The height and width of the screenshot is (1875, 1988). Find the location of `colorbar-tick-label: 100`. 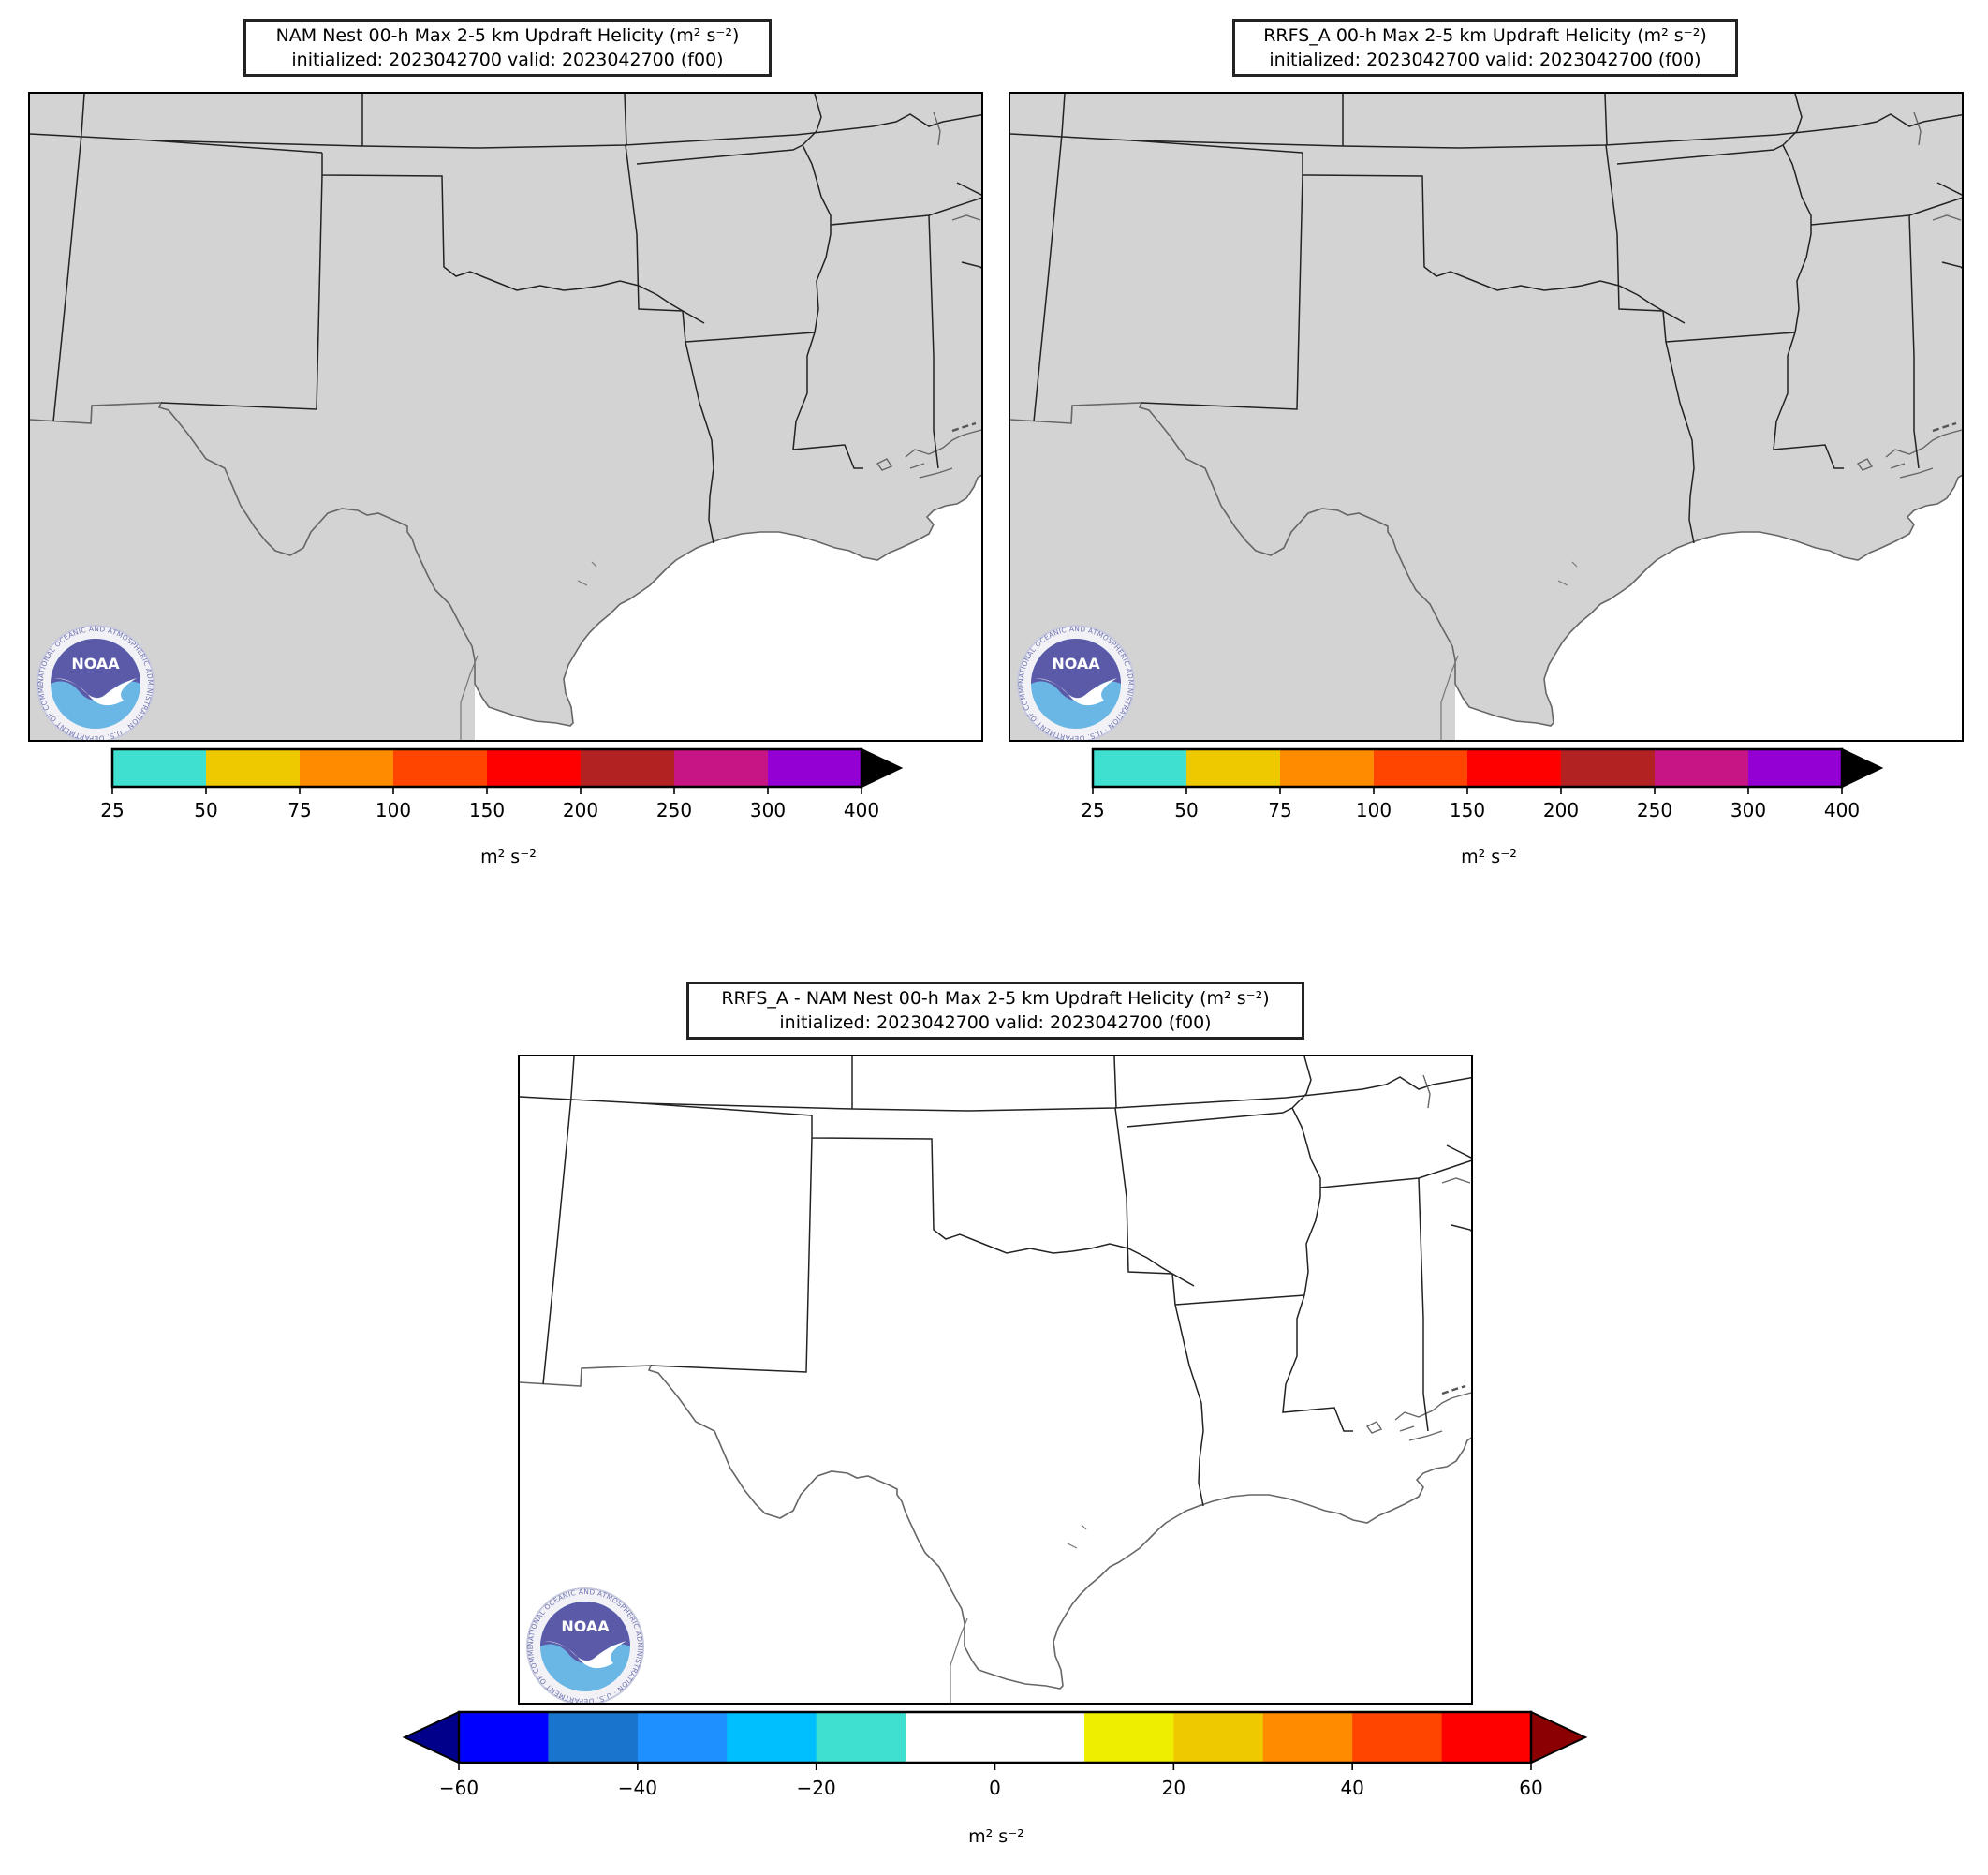

colorbar-tick-label: 100 is located at coordinates (394, 810).